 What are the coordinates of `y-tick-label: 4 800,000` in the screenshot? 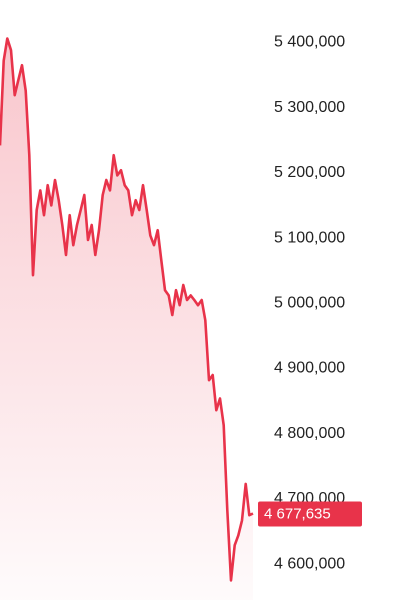 It's located at (309, 433).